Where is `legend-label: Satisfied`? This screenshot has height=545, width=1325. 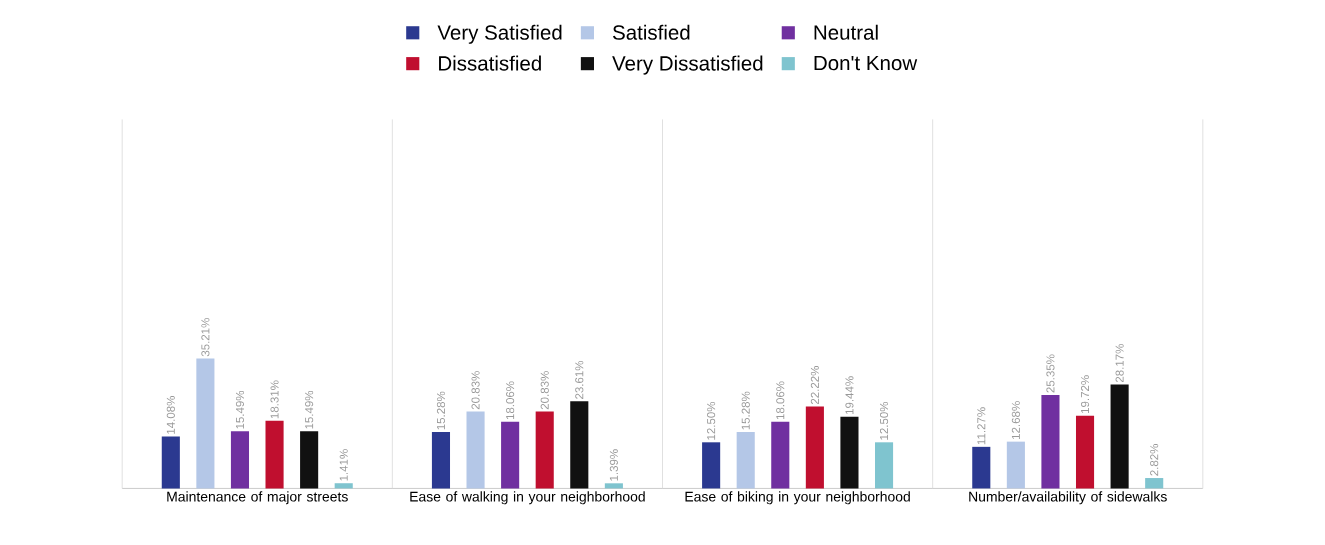 legend-label: Satisfied is located at coordinates (651, 32).